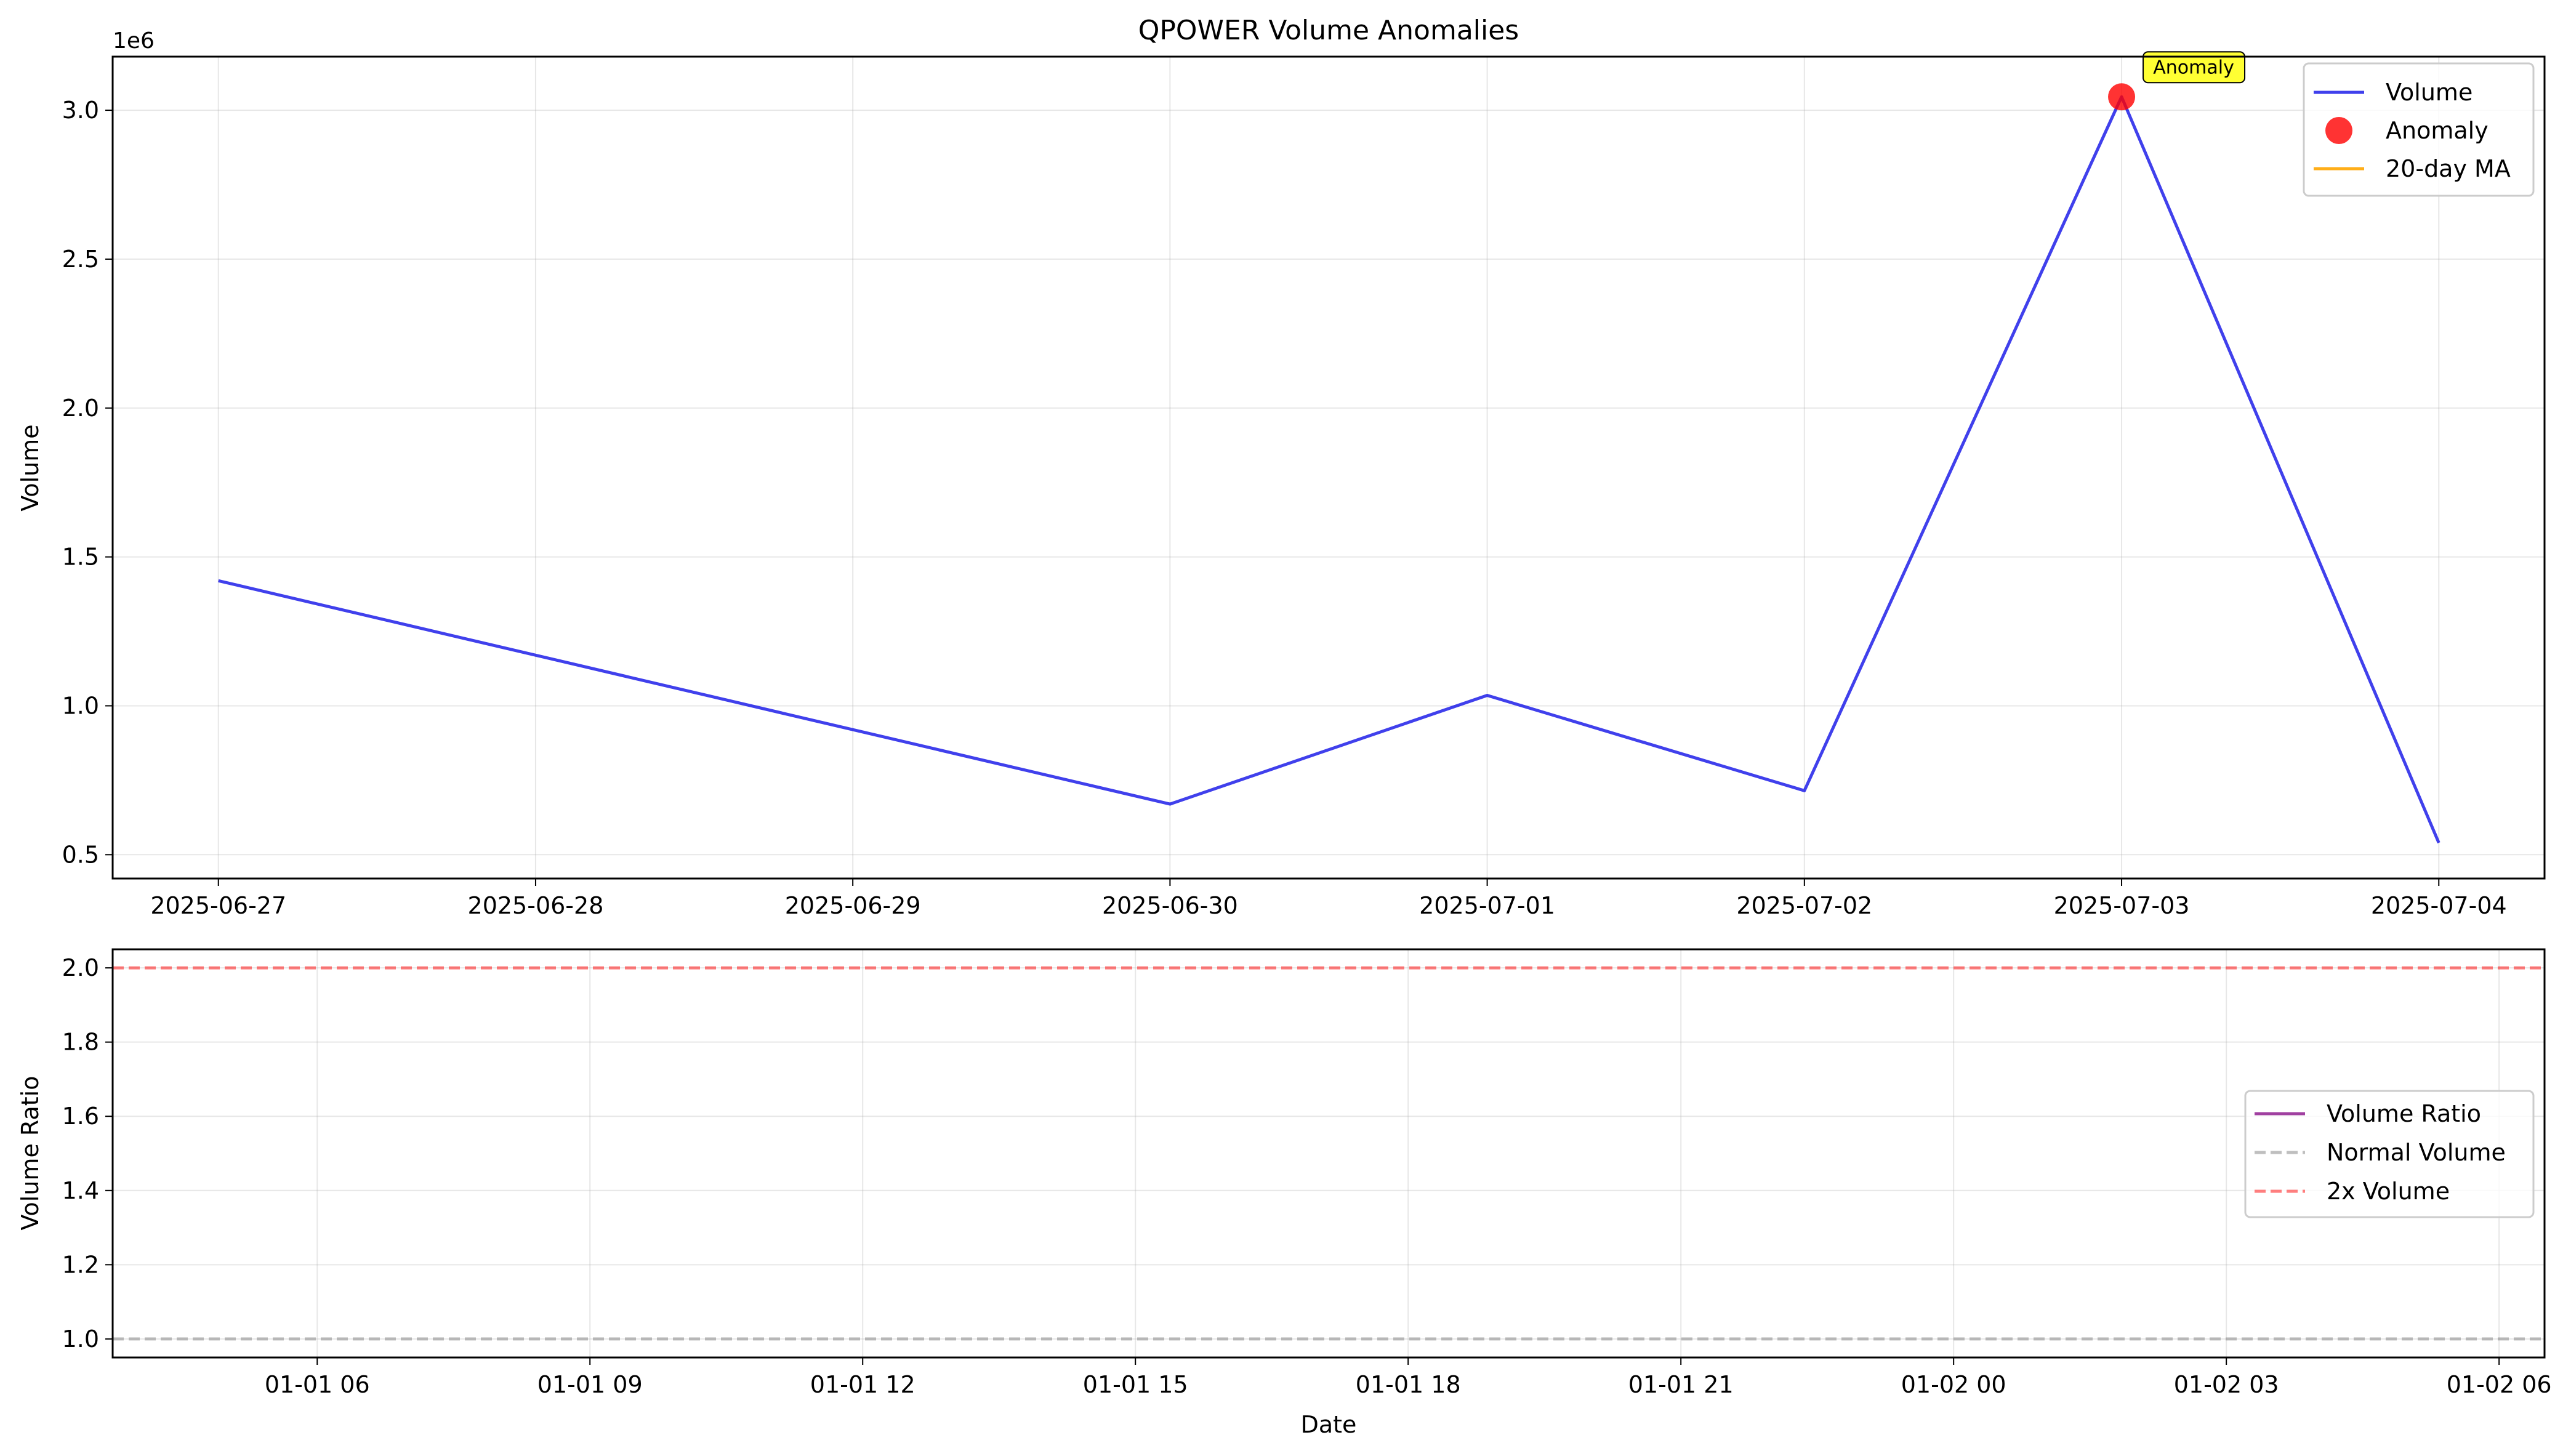 The height and width of the screenshot is (1456, 2563). I want to click on y-offset-label: 1e6, so click(134, 41).